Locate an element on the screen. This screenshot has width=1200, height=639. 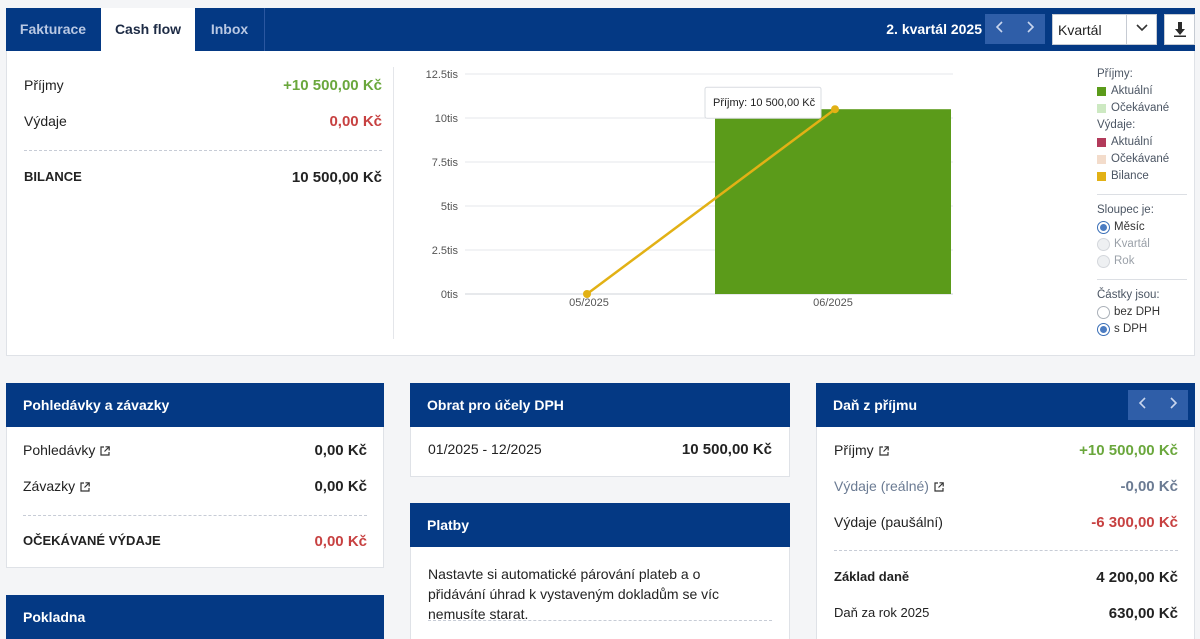
radio-label: s DPH is located at coordinates (1131, 329).